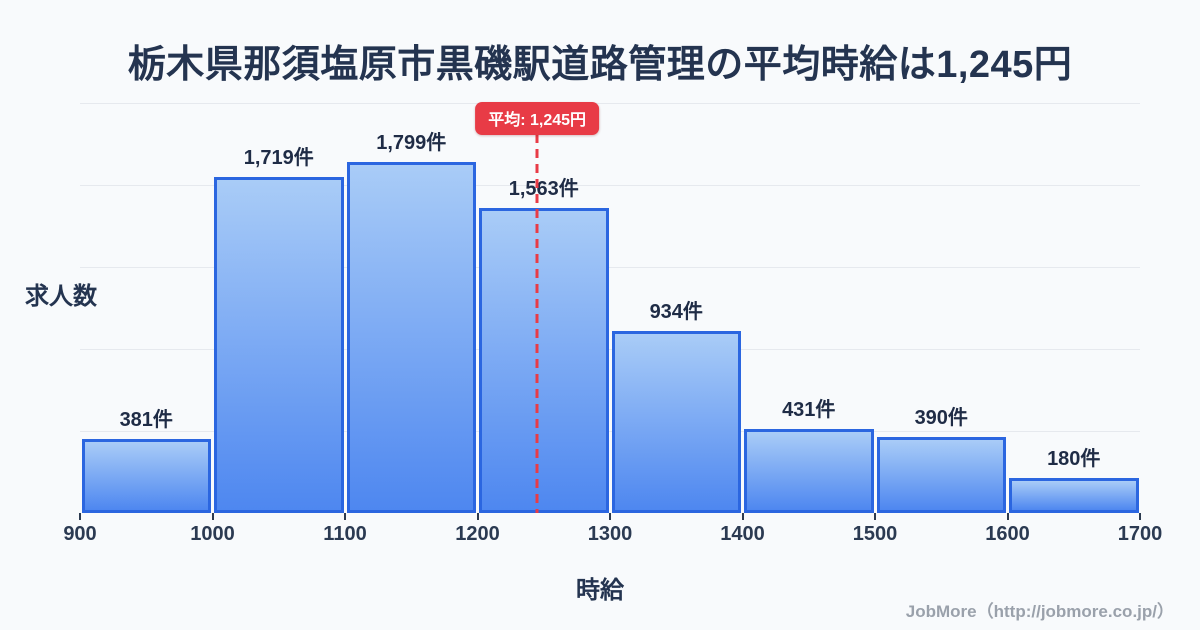  What do you see at coordinates (610, 534) in the screenshot?
I see `x-axis-tick-label: 1300` at bounding box center [610, 534].